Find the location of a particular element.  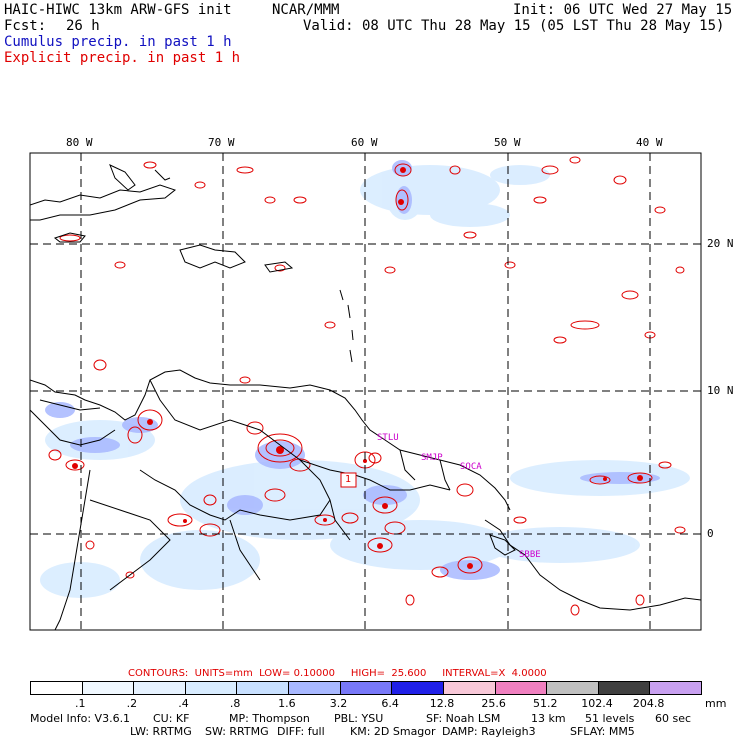

lon-label-80w: 80 W is located at coordinates (79, 142).